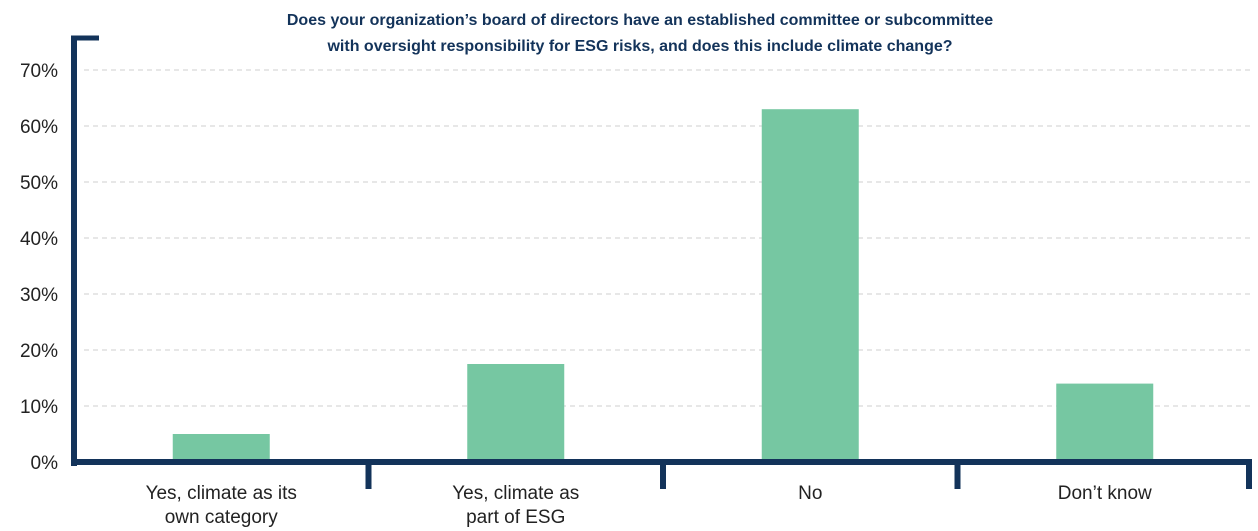  Describe the element at coordinates (810, 493) in the screenshot. I see `x-category-label: No` at that location.